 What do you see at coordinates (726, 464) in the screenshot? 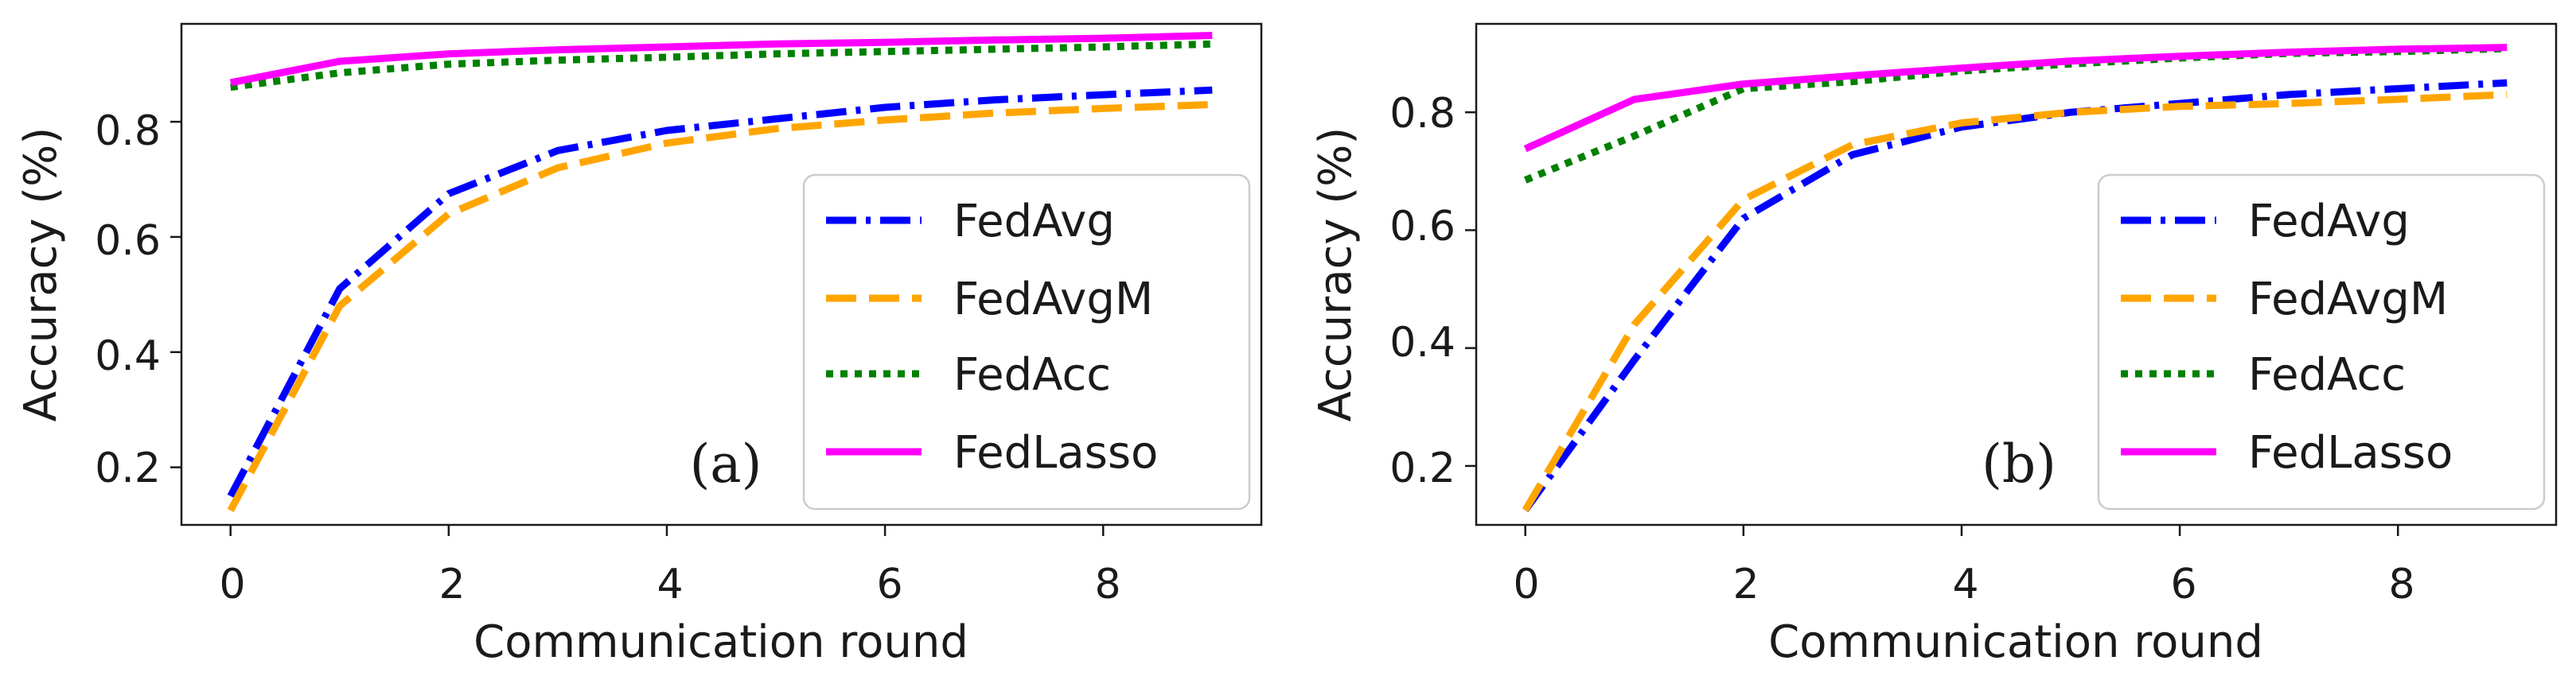
I see `panel-label: (a)` at bounding box center [726, 464].